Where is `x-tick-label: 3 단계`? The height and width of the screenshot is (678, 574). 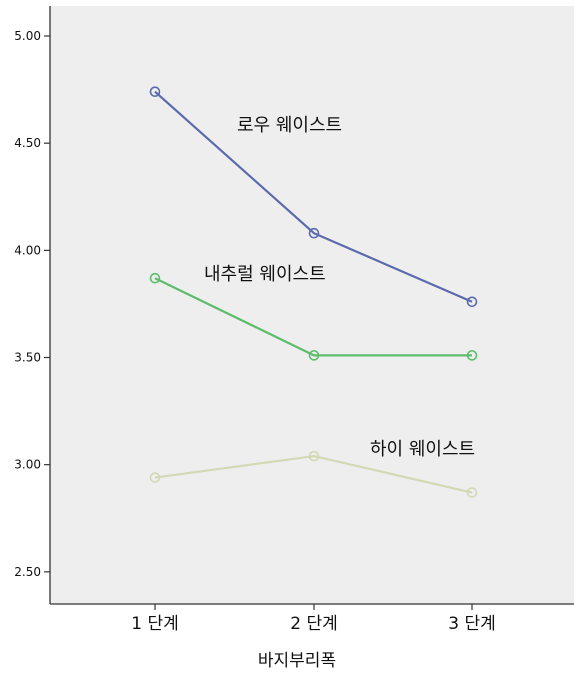 x-tick-label: 3 단계 is located at coordinates (472, 624).